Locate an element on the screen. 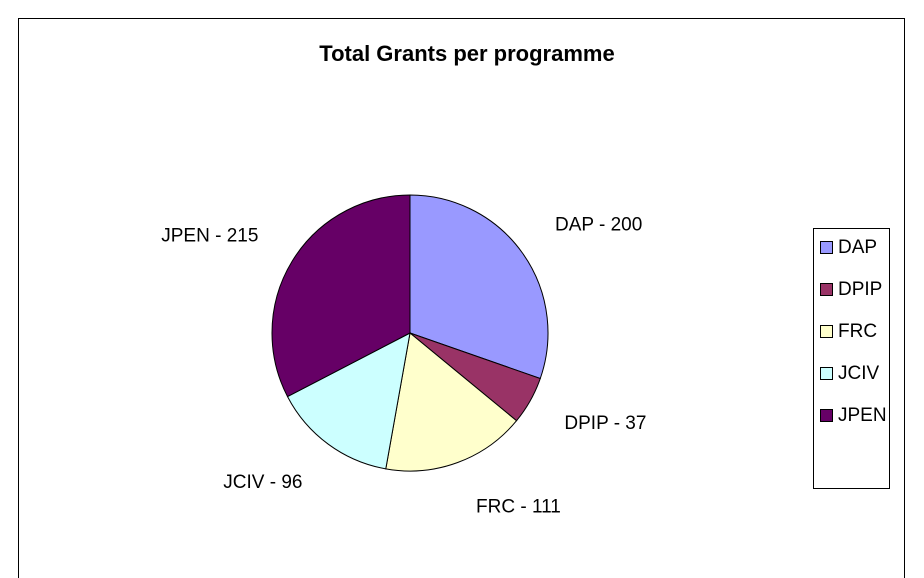 This screenshot has height=578, width=924. data-label: JCIV - 96 is located at coordinates (262, 482).